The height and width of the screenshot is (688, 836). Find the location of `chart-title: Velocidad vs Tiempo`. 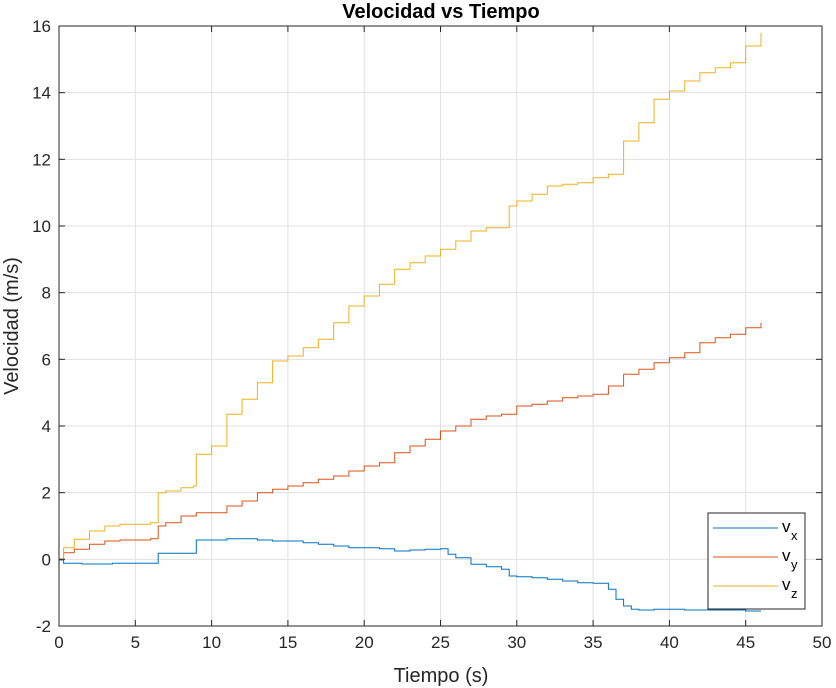

chart-title: Velocidad vs Tiempo is located at coordinates (440, 12).